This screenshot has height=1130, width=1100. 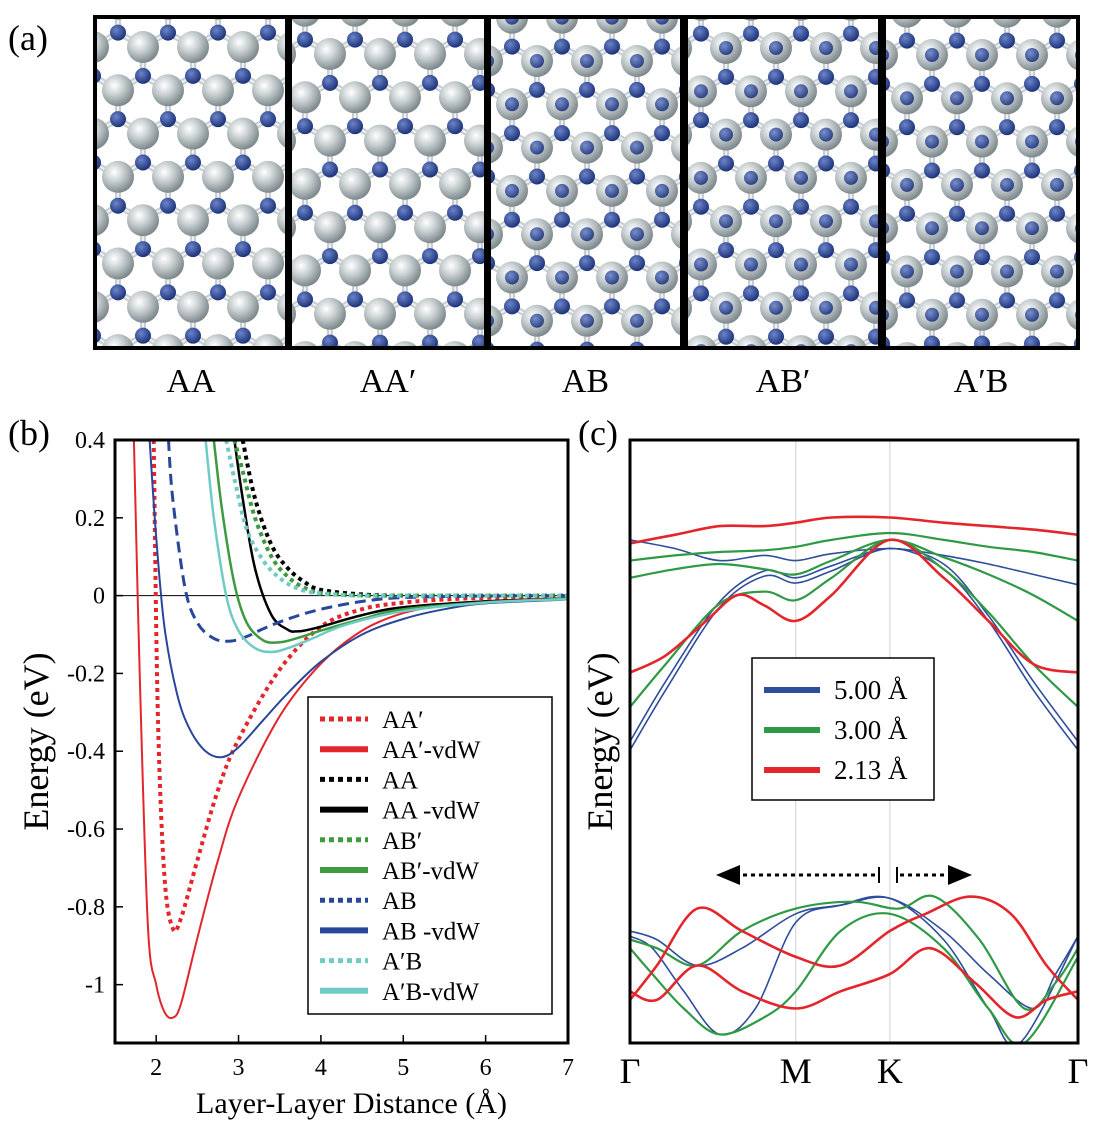 I want to click on legend-entry: A′B, so click(x=402, y=962).